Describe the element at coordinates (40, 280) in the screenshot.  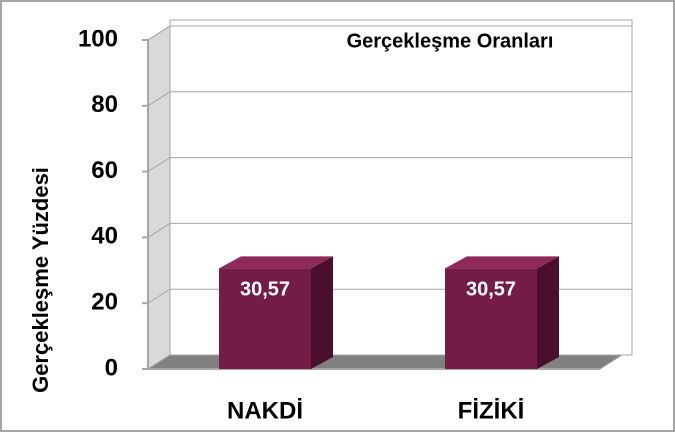
I see `y-axis-label: Gerçekleşme Yüzdesi` at that location.